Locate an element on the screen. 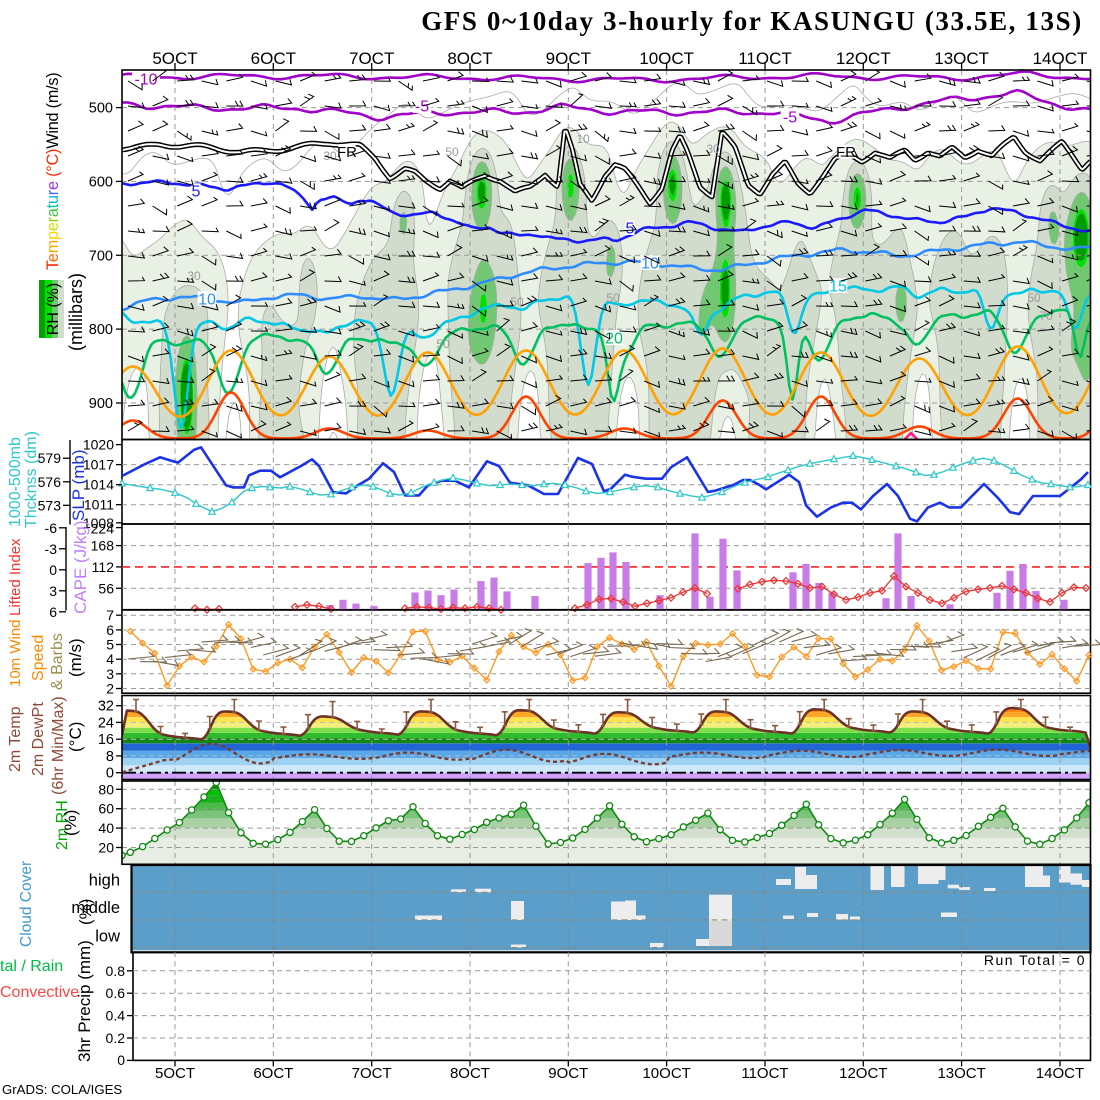 Image resolution: width=1100 pixels, height=1100 pixels. svg-text: (millibars) is located at coordinates (76, 312).